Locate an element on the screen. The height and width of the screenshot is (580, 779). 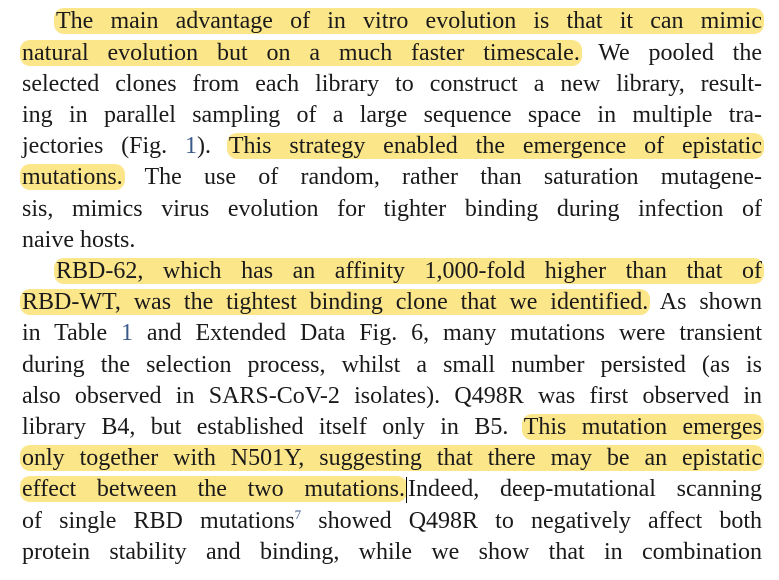
text-line: naive hosts. is located at coordinates (392, 240).